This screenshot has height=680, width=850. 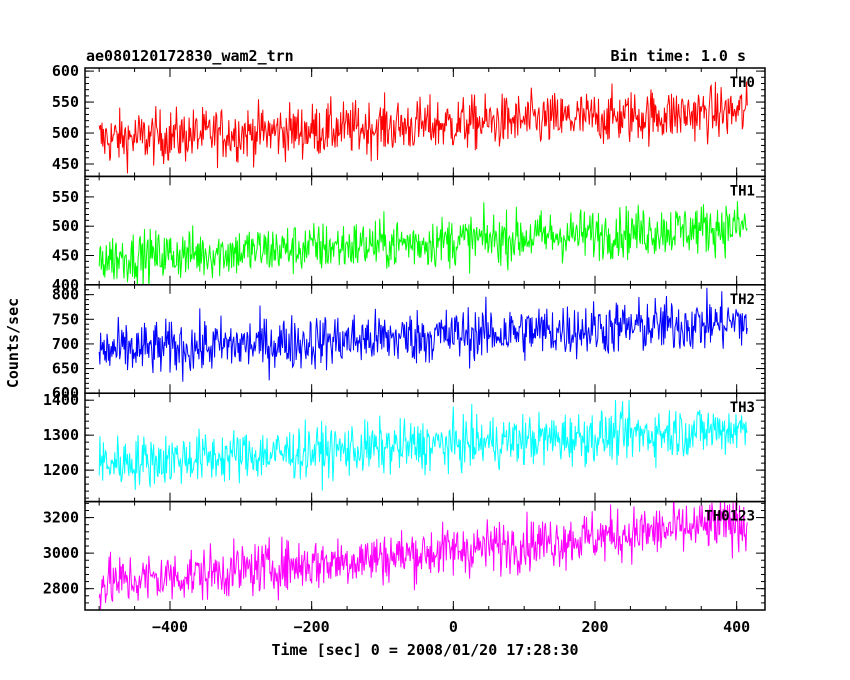 I want to click on y-tick-label: 1400, so click(x=61, y=400).